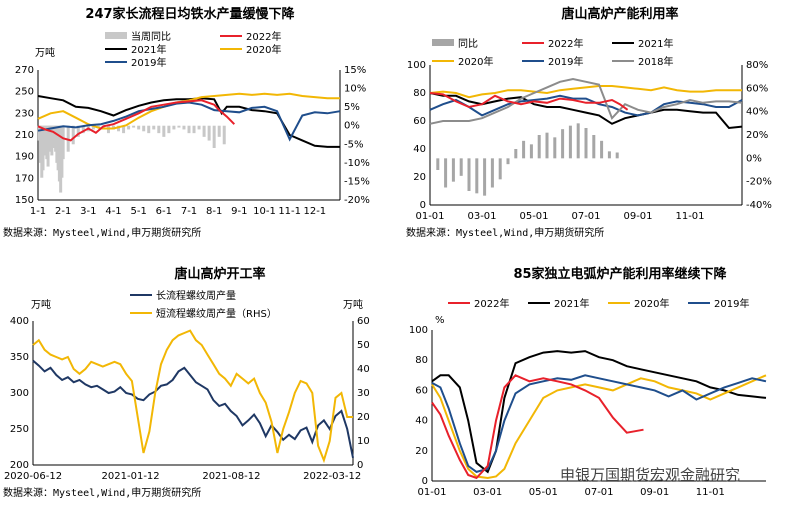  What do you see at coordinates (19, 465) in the screenshot?
I see `y-tick-label: 200` at bounding box center [19, 465].